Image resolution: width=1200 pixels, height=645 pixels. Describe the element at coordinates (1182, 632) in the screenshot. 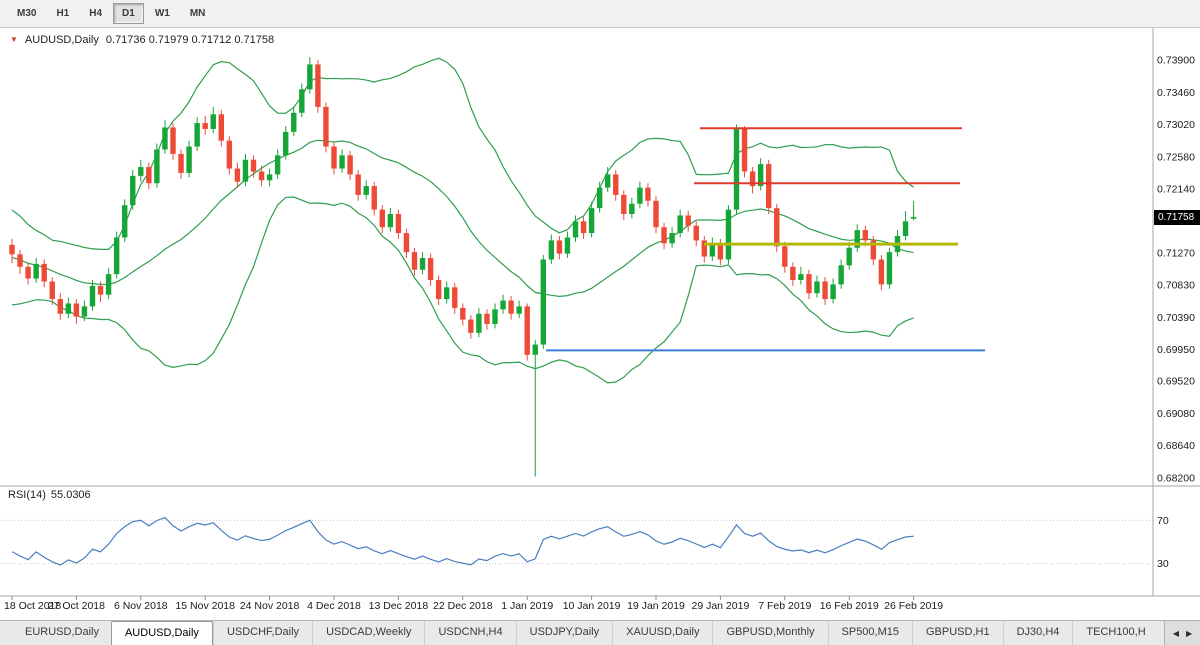

I see `tabbar-scroll-nav: ◀ ▶` at that location.